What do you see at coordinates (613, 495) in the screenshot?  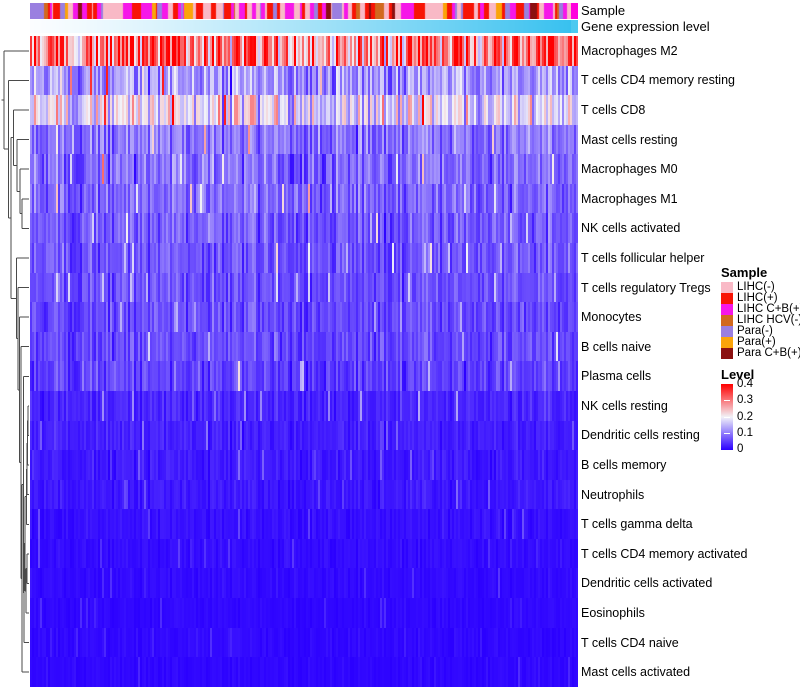 I see `row-label: Neutrophils` at bounding box center [613, 495].